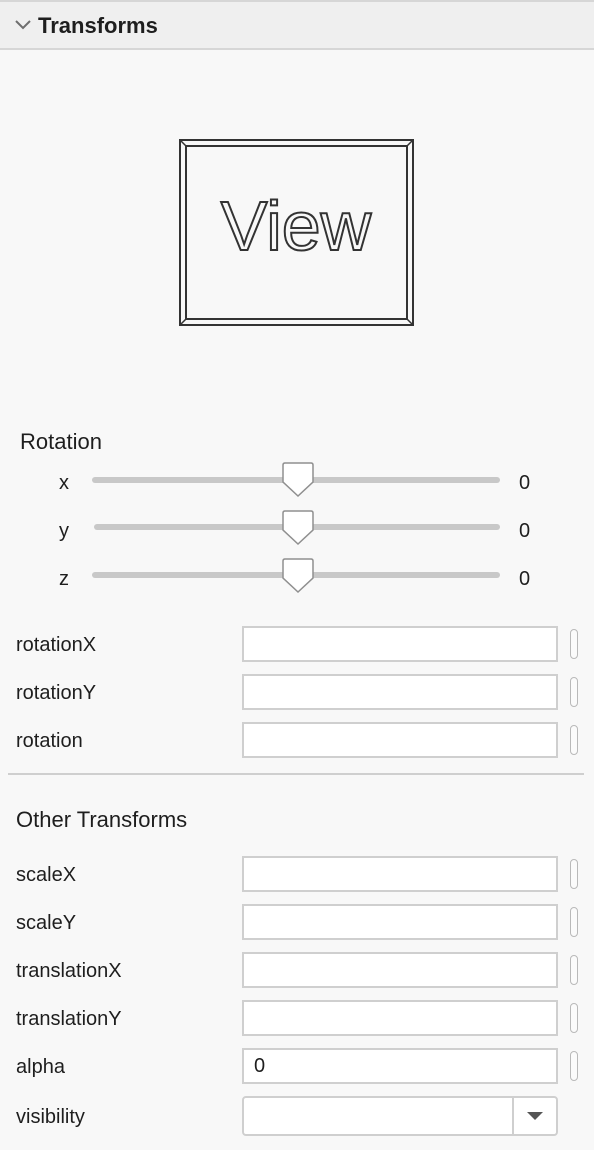 This screenshot has height=1150, width=594. Describe the element at coordinates (525, 483) in the screenshot. I see `slider-x-value: 0` at that location.